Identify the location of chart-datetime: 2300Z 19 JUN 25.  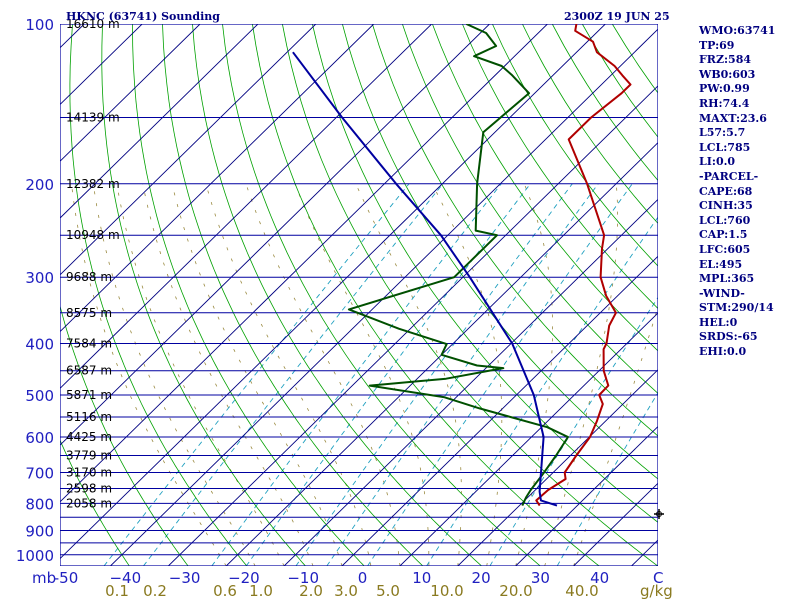
(617, 16).